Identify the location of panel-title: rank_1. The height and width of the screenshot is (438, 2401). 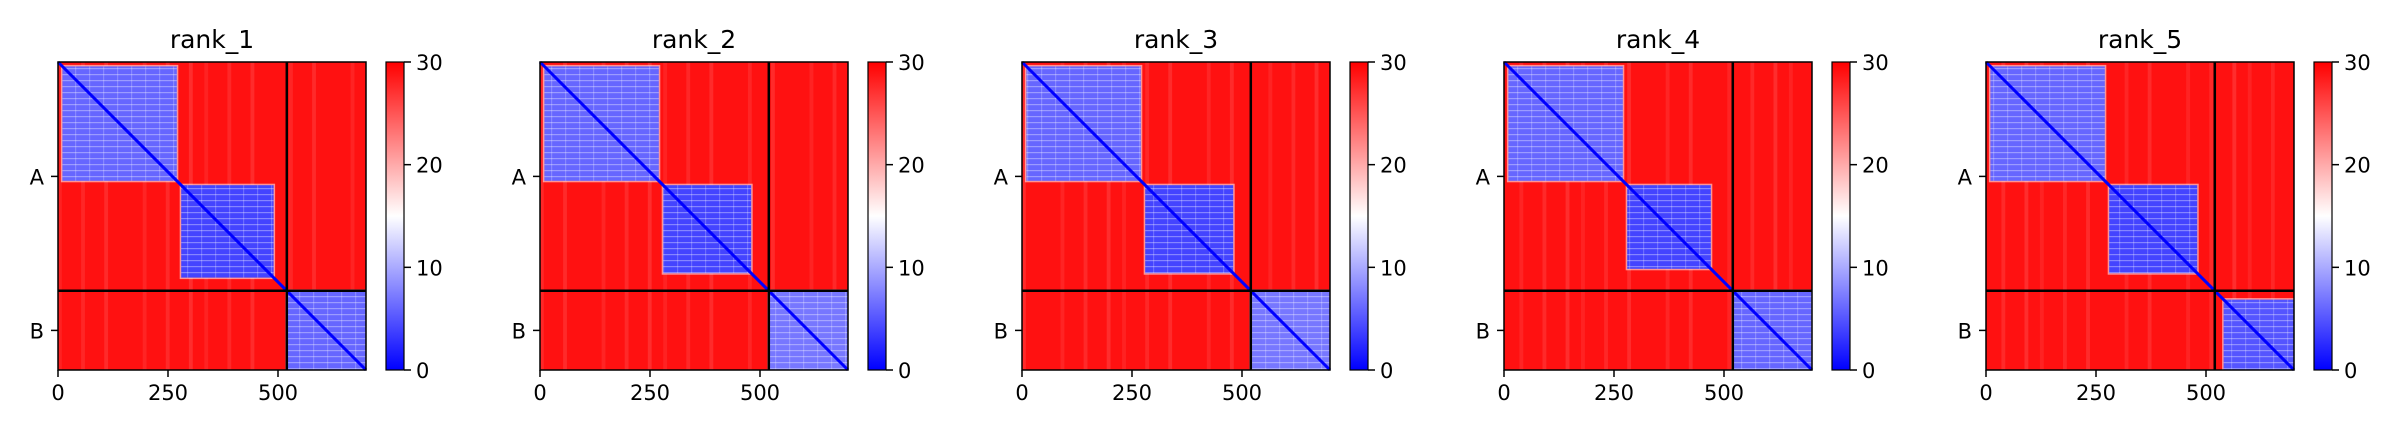
(212, 39).